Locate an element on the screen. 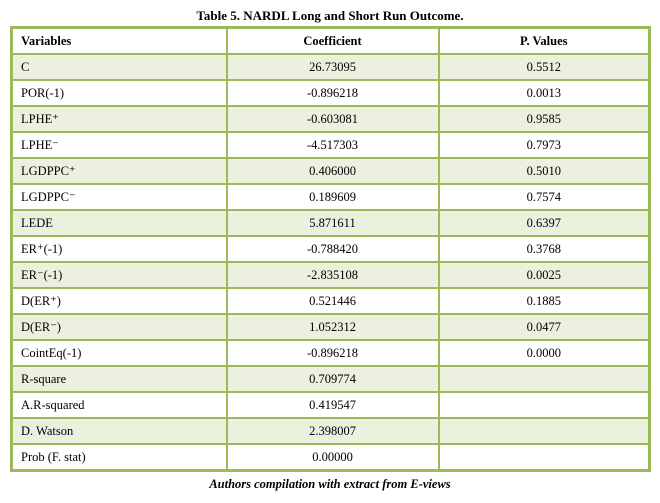  table-row: LPHE⁺ -0.603081 0.9585 is located at coordinates (330, 119).